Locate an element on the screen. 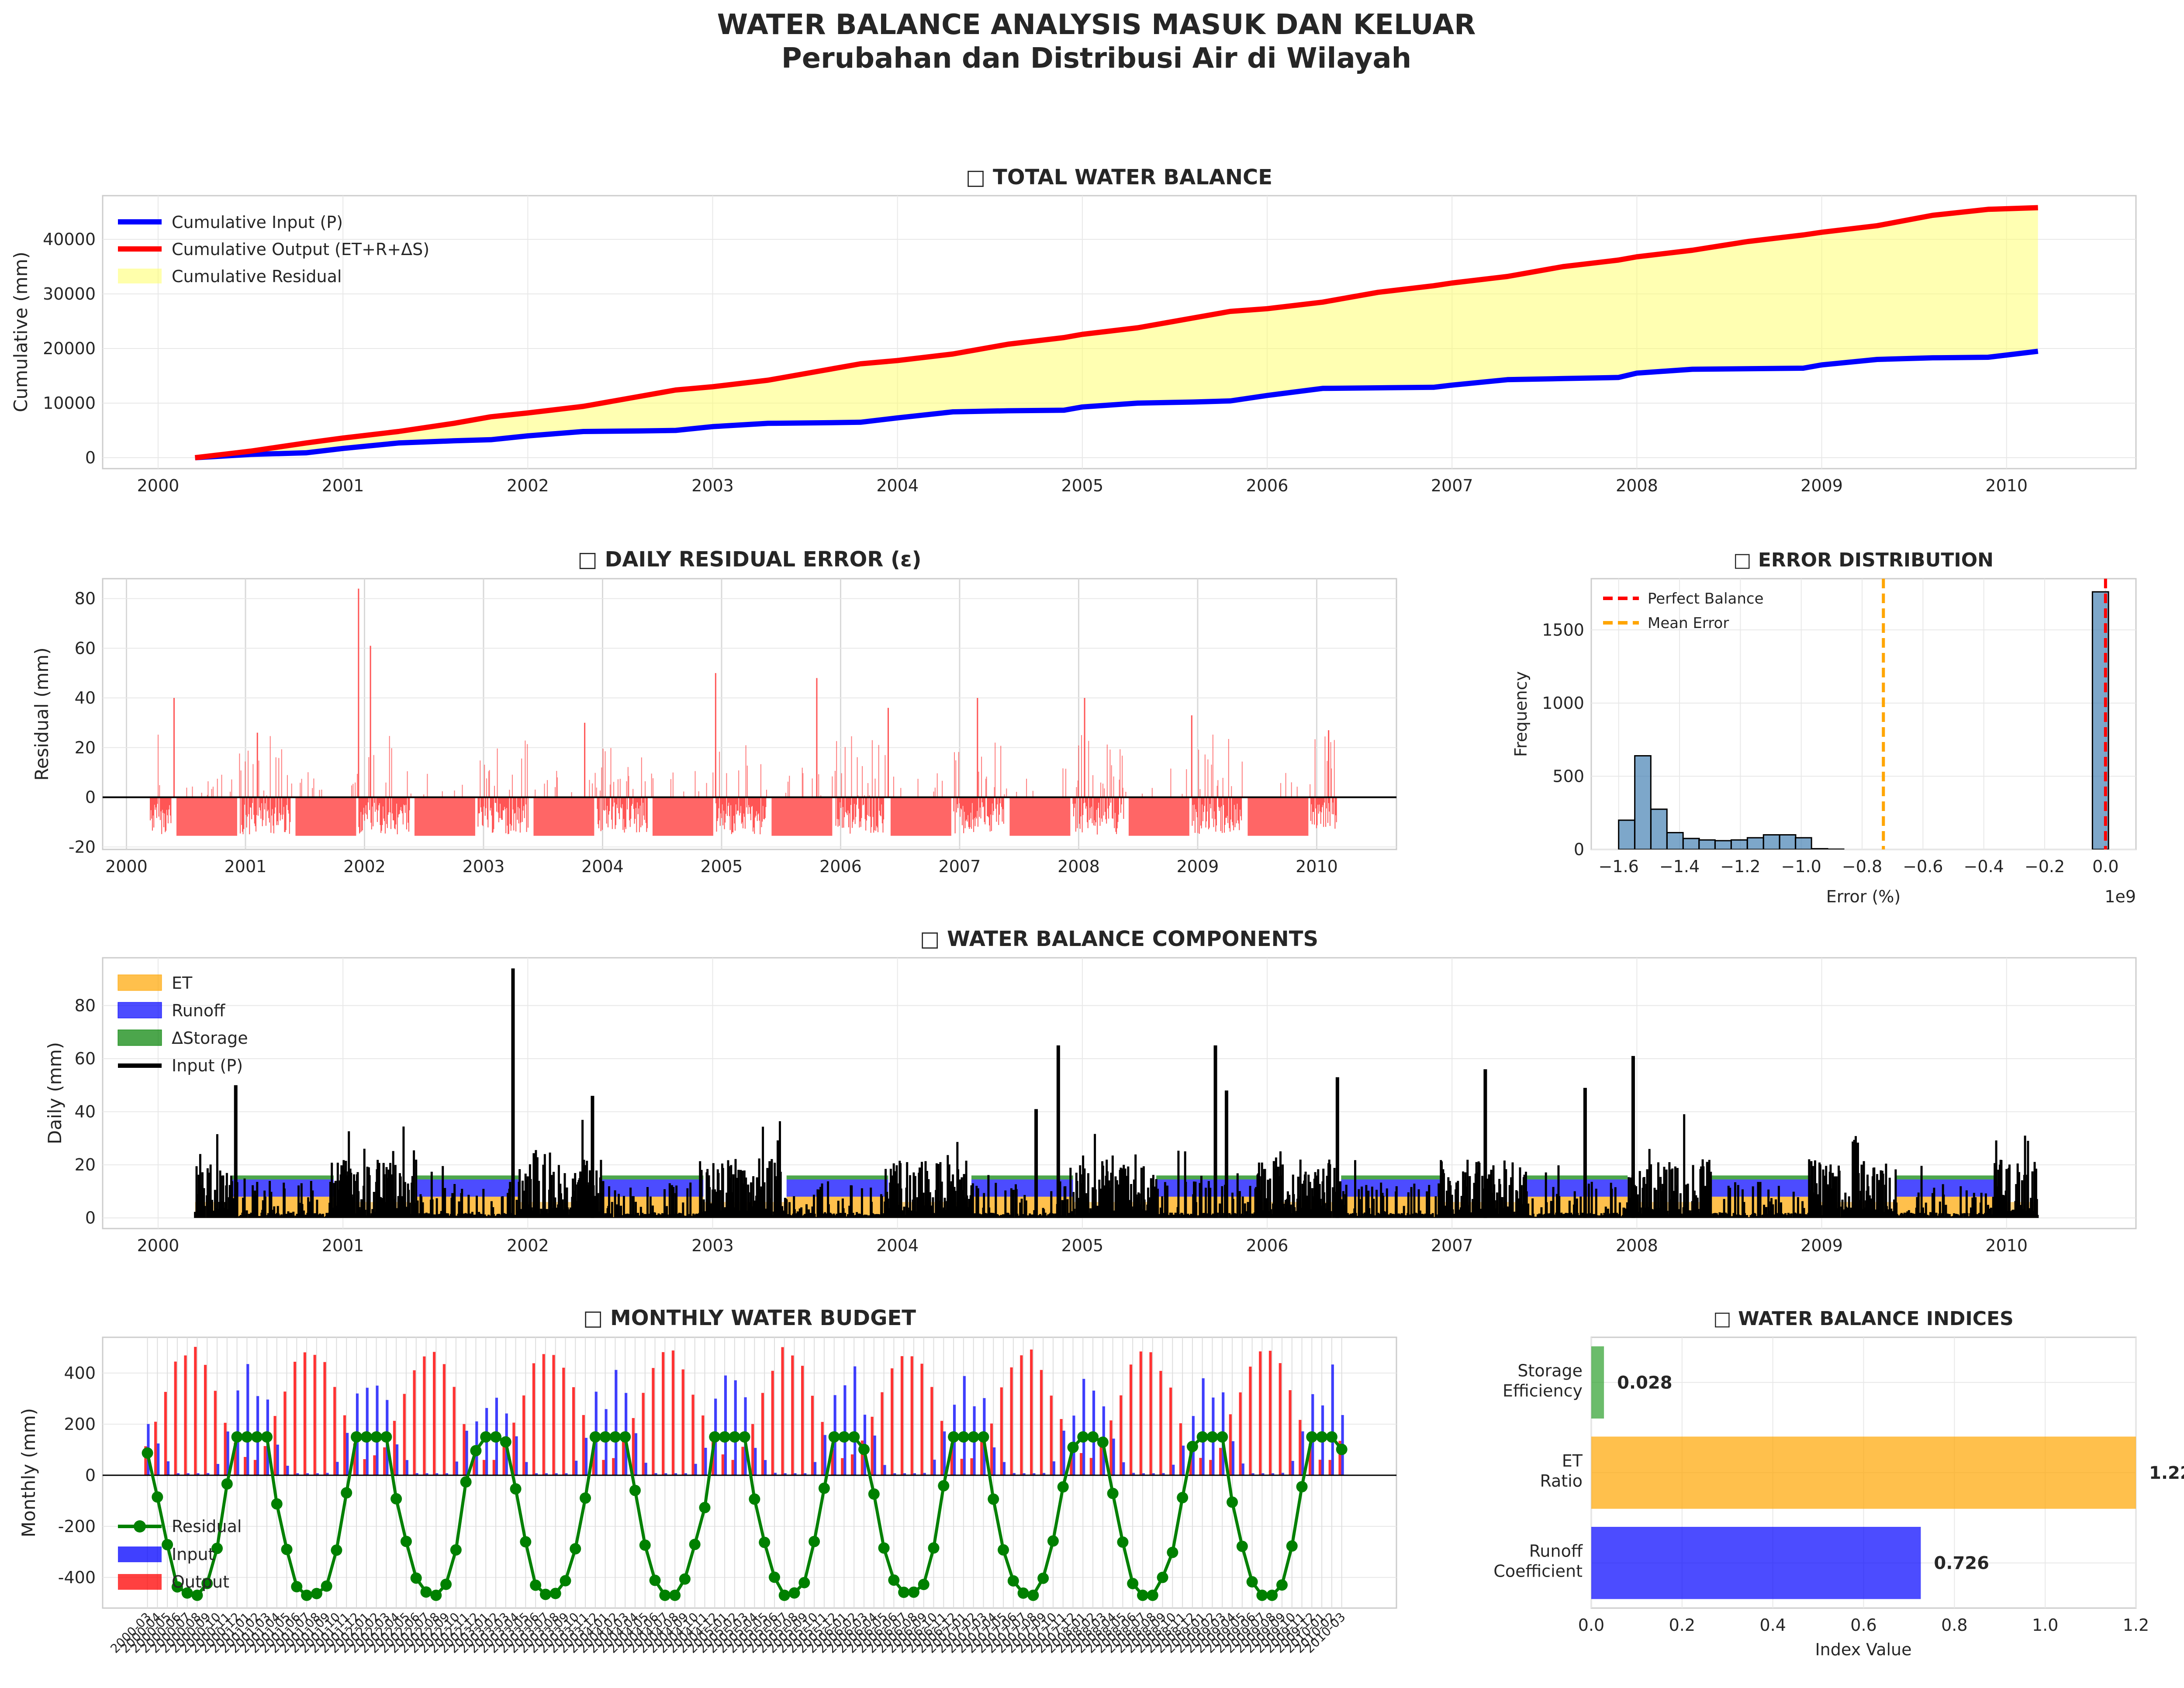  panel-residual-ylabel: Residual (mm) is located at coordinates (41, 713).